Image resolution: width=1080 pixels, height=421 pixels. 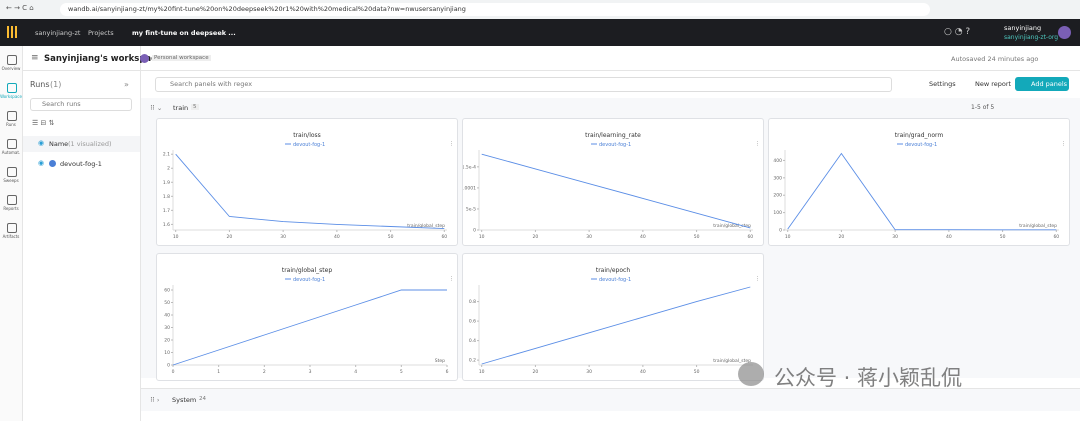 What do you see at coordinates (167, 316) in the screenshot?
I see `y-tick-label: 40` at bounding box center [167, 316].